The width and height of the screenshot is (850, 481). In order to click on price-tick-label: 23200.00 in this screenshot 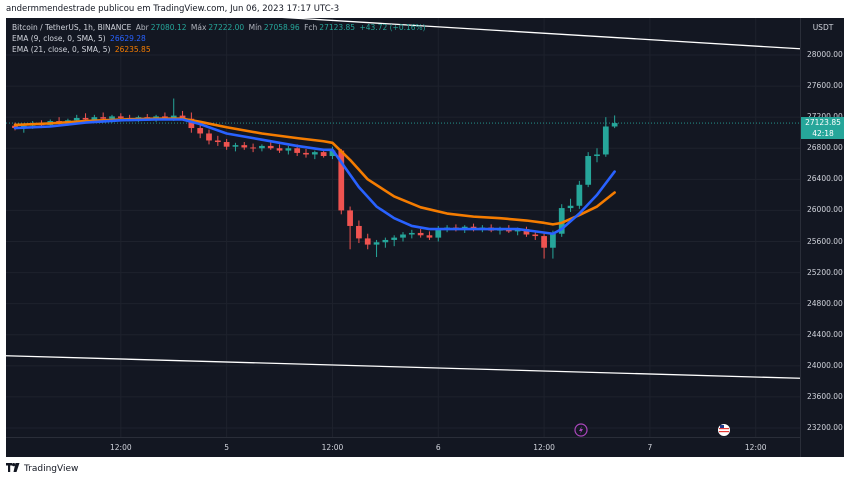, I will do `click(825, 427)`.